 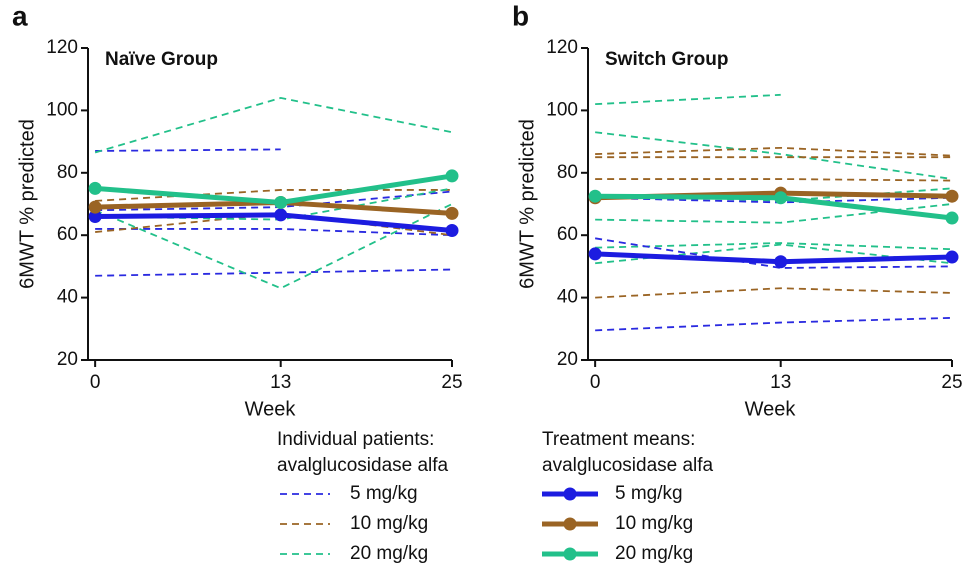 What do you see at coordinates (20, 15) in the screenshot?
I see `panel-label: a` at bounding box center [20, 15].